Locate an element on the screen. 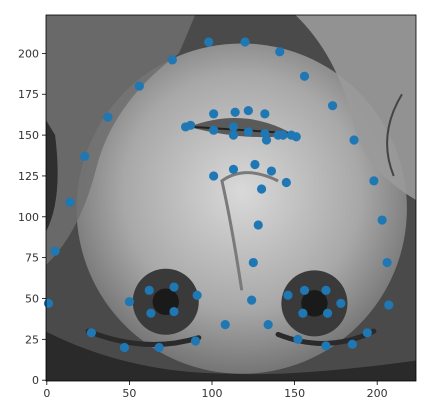 The height and width of the screenshot is (417, 425). y-tick-label: 25 is located at coordinates (32, 339).